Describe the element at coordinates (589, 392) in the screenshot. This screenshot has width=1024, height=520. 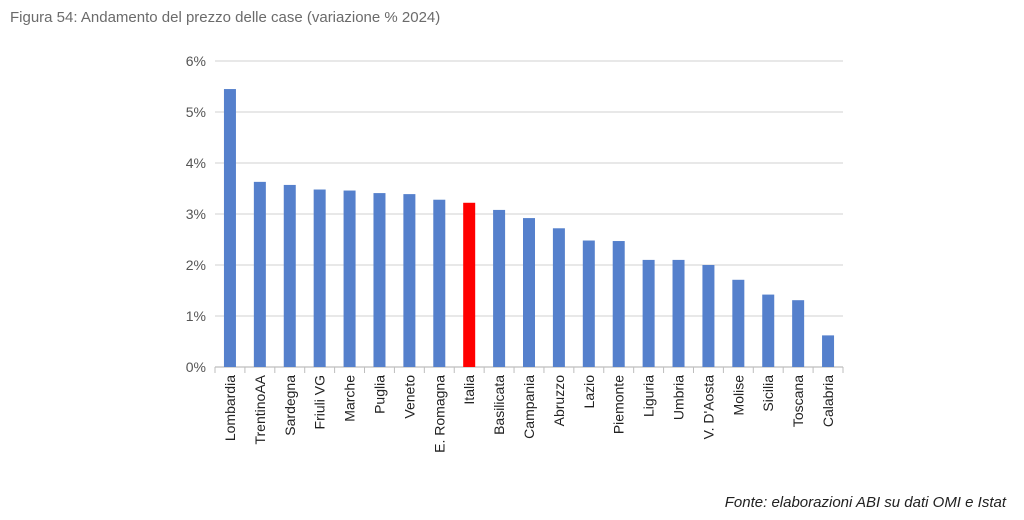
I see `x-category-label: Lazio` at that location.